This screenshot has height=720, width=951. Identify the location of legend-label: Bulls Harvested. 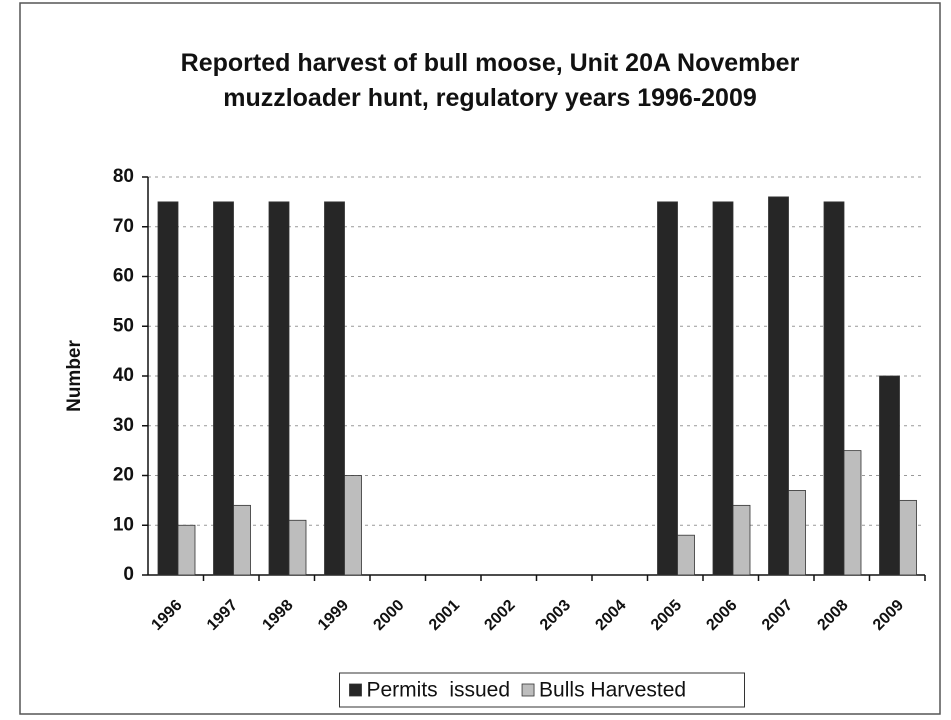
(612, 690).